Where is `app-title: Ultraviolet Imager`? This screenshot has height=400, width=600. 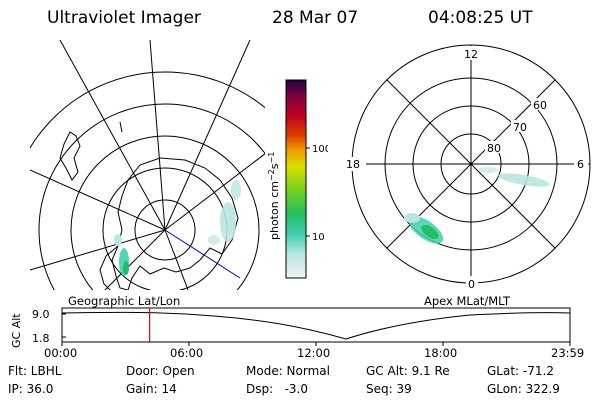
app-title: Ultraviolet Imager is located at coordinates (124, 18).